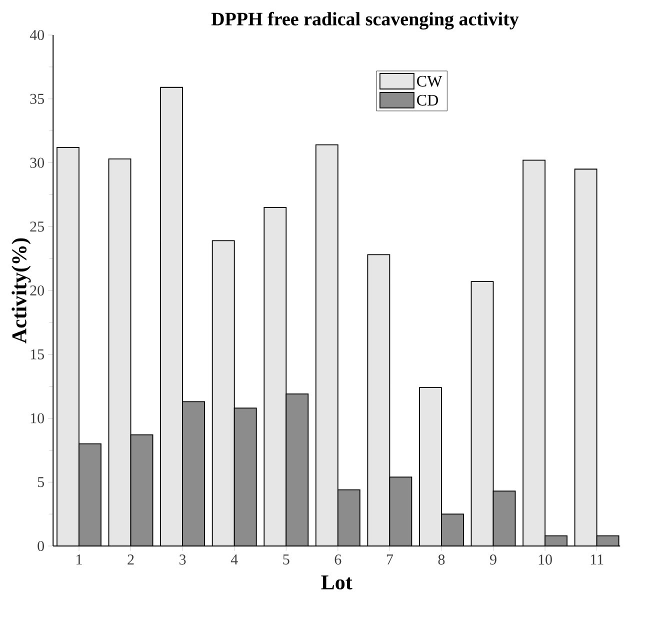  I want to click on y-tick-label: 30, so click(37, 163).